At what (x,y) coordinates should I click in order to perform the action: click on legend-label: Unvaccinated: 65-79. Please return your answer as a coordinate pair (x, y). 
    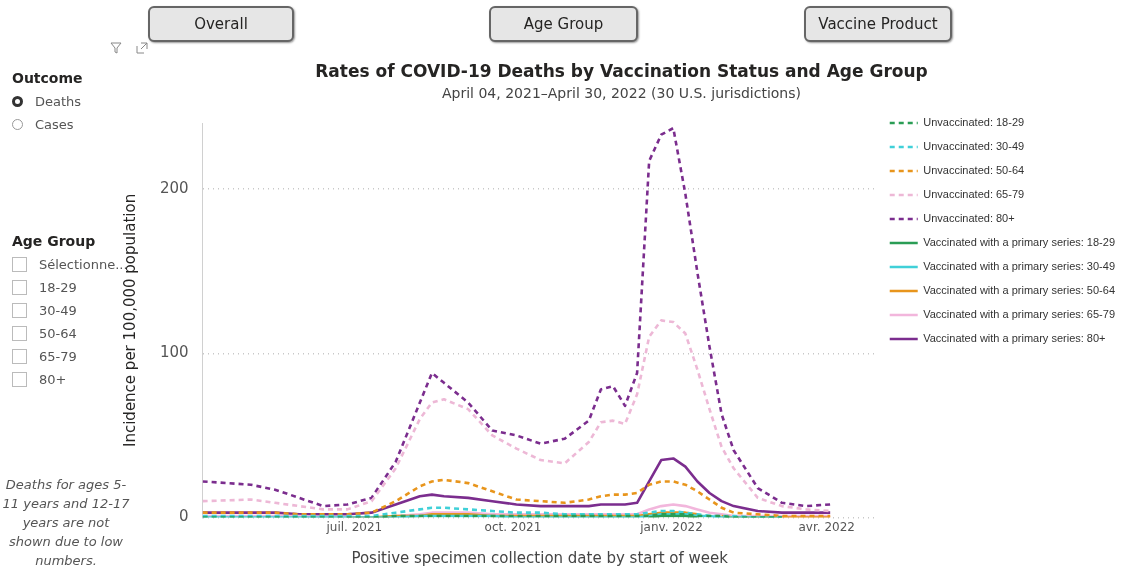
    Looking at the image, I should click on (974, 193).